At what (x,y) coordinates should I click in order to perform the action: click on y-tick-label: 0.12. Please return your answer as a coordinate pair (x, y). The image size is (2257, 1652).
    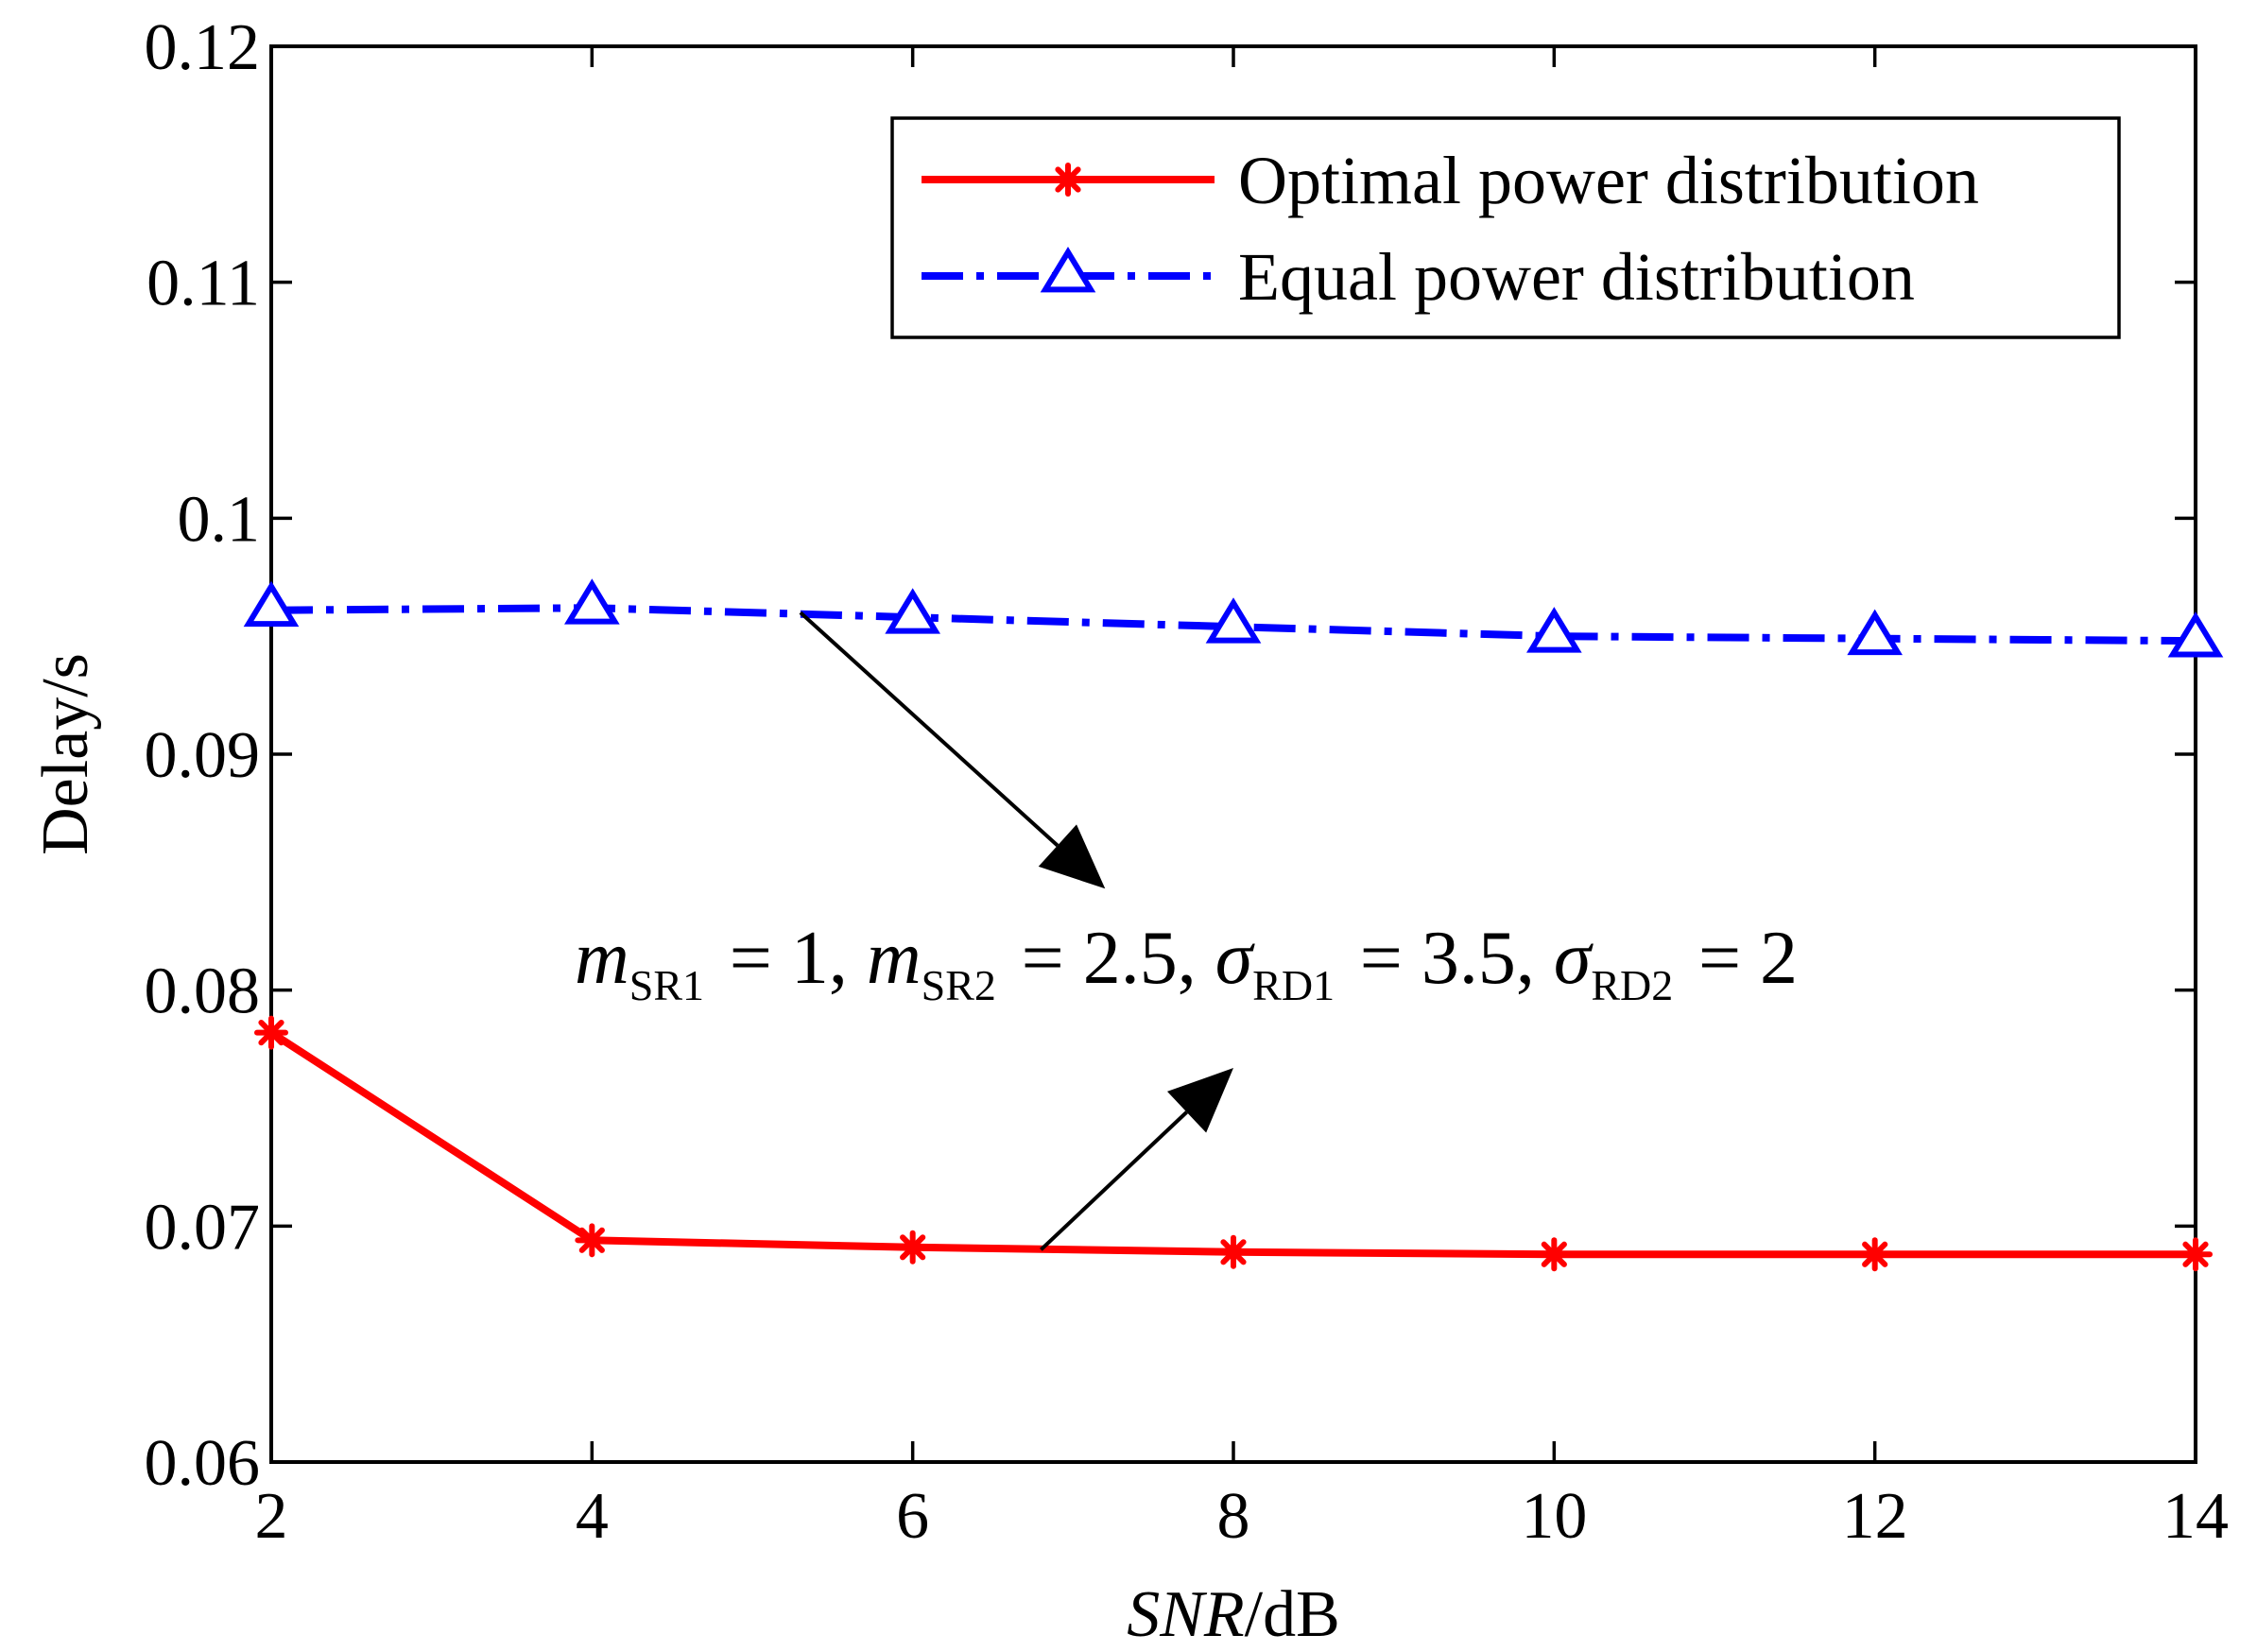
    Looking at the image, I should click on (203, 47).